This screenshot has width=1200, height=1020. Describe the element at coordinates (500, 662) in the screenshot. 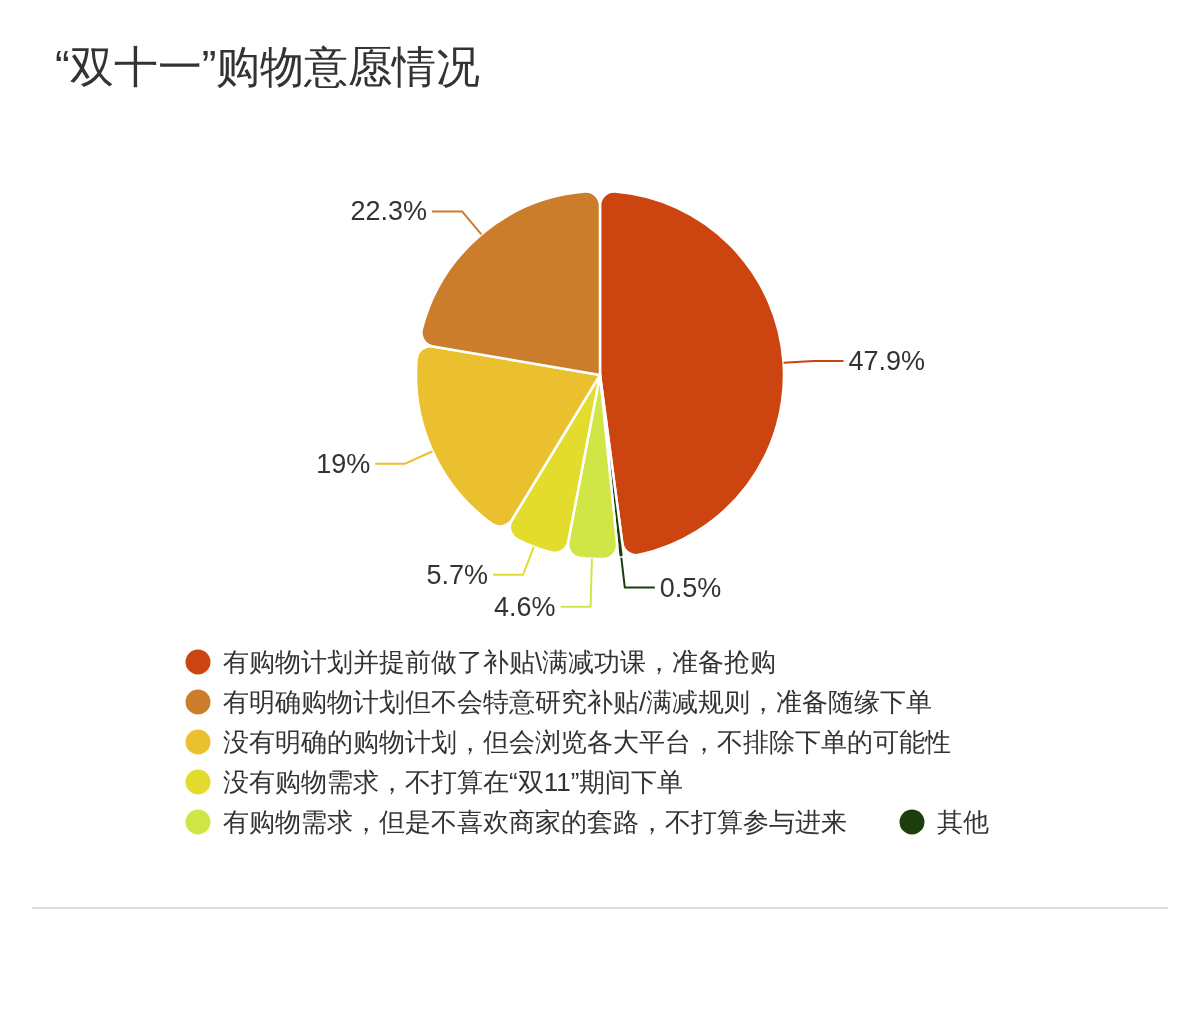

I see `legend-label: 有购物计划并提前做了补贴\满减功课，准备抢购` at that location.